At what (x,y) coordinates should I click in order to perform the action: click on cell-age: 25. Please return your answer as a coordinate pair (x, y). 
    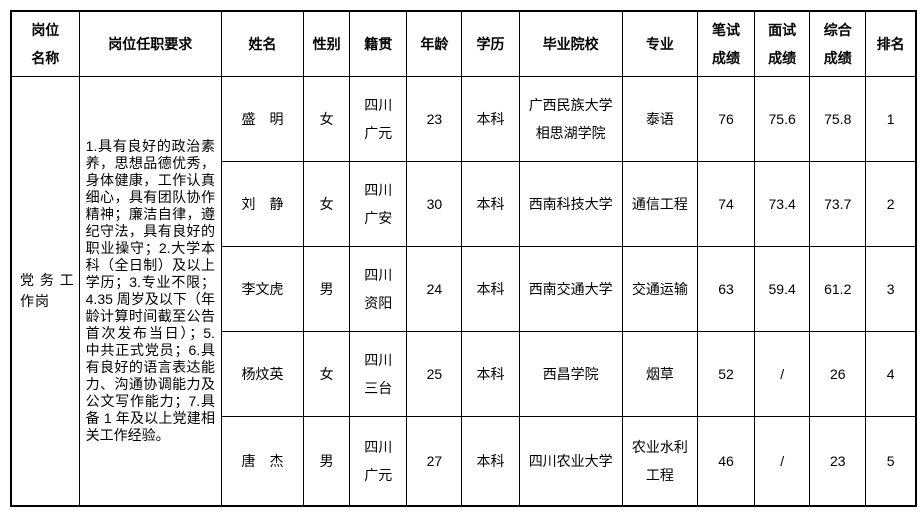
    Looking at the image, I should click on (434, 373).